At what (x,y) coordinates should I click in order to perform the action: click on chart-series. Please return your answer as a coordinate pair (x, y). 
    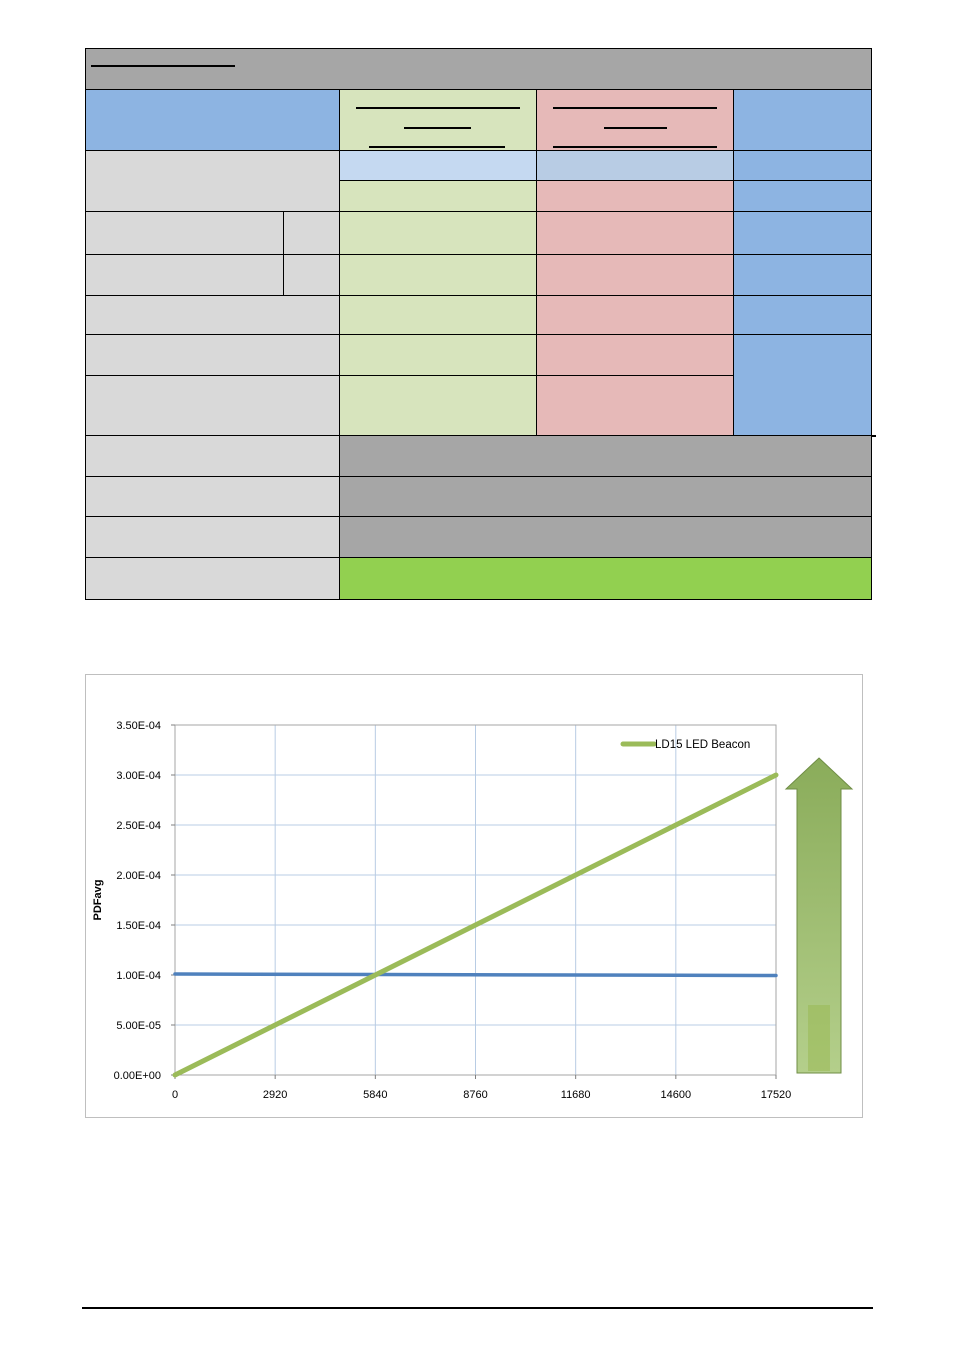
    Looking at the image, I should click on (475, 925).